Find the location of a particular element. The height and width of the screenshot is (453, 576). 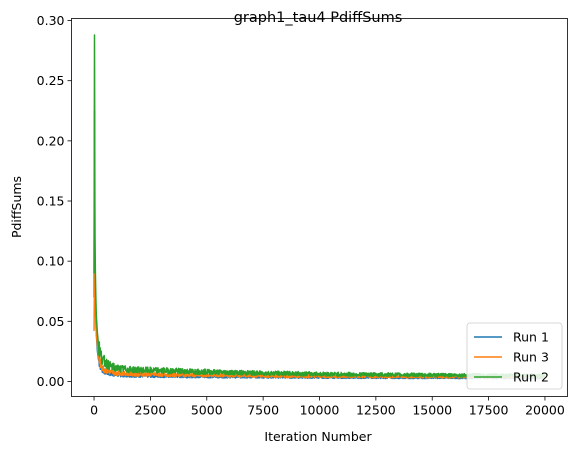

chart-title: graph1_tau4 PdiffSums is located at coordinates (318, 18).